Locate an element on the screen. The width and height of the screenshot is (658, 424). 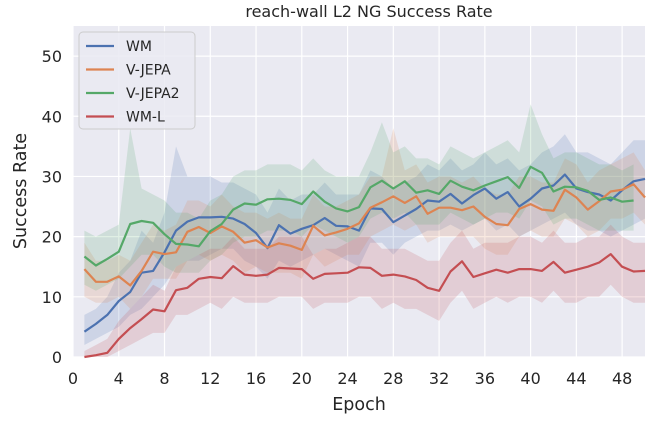
x-tick-label: 36 is located at coordinates (485, 378).